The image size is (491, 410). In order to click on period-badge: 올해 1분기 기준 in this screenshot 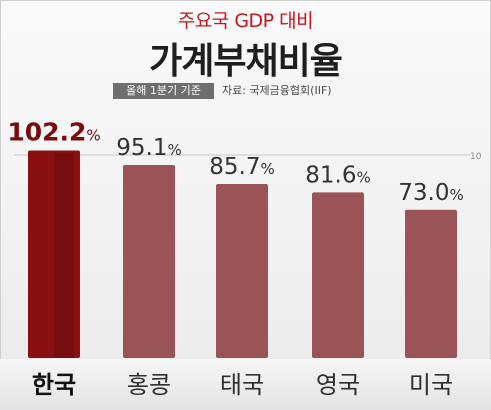, I will do `click(163, 91)`.